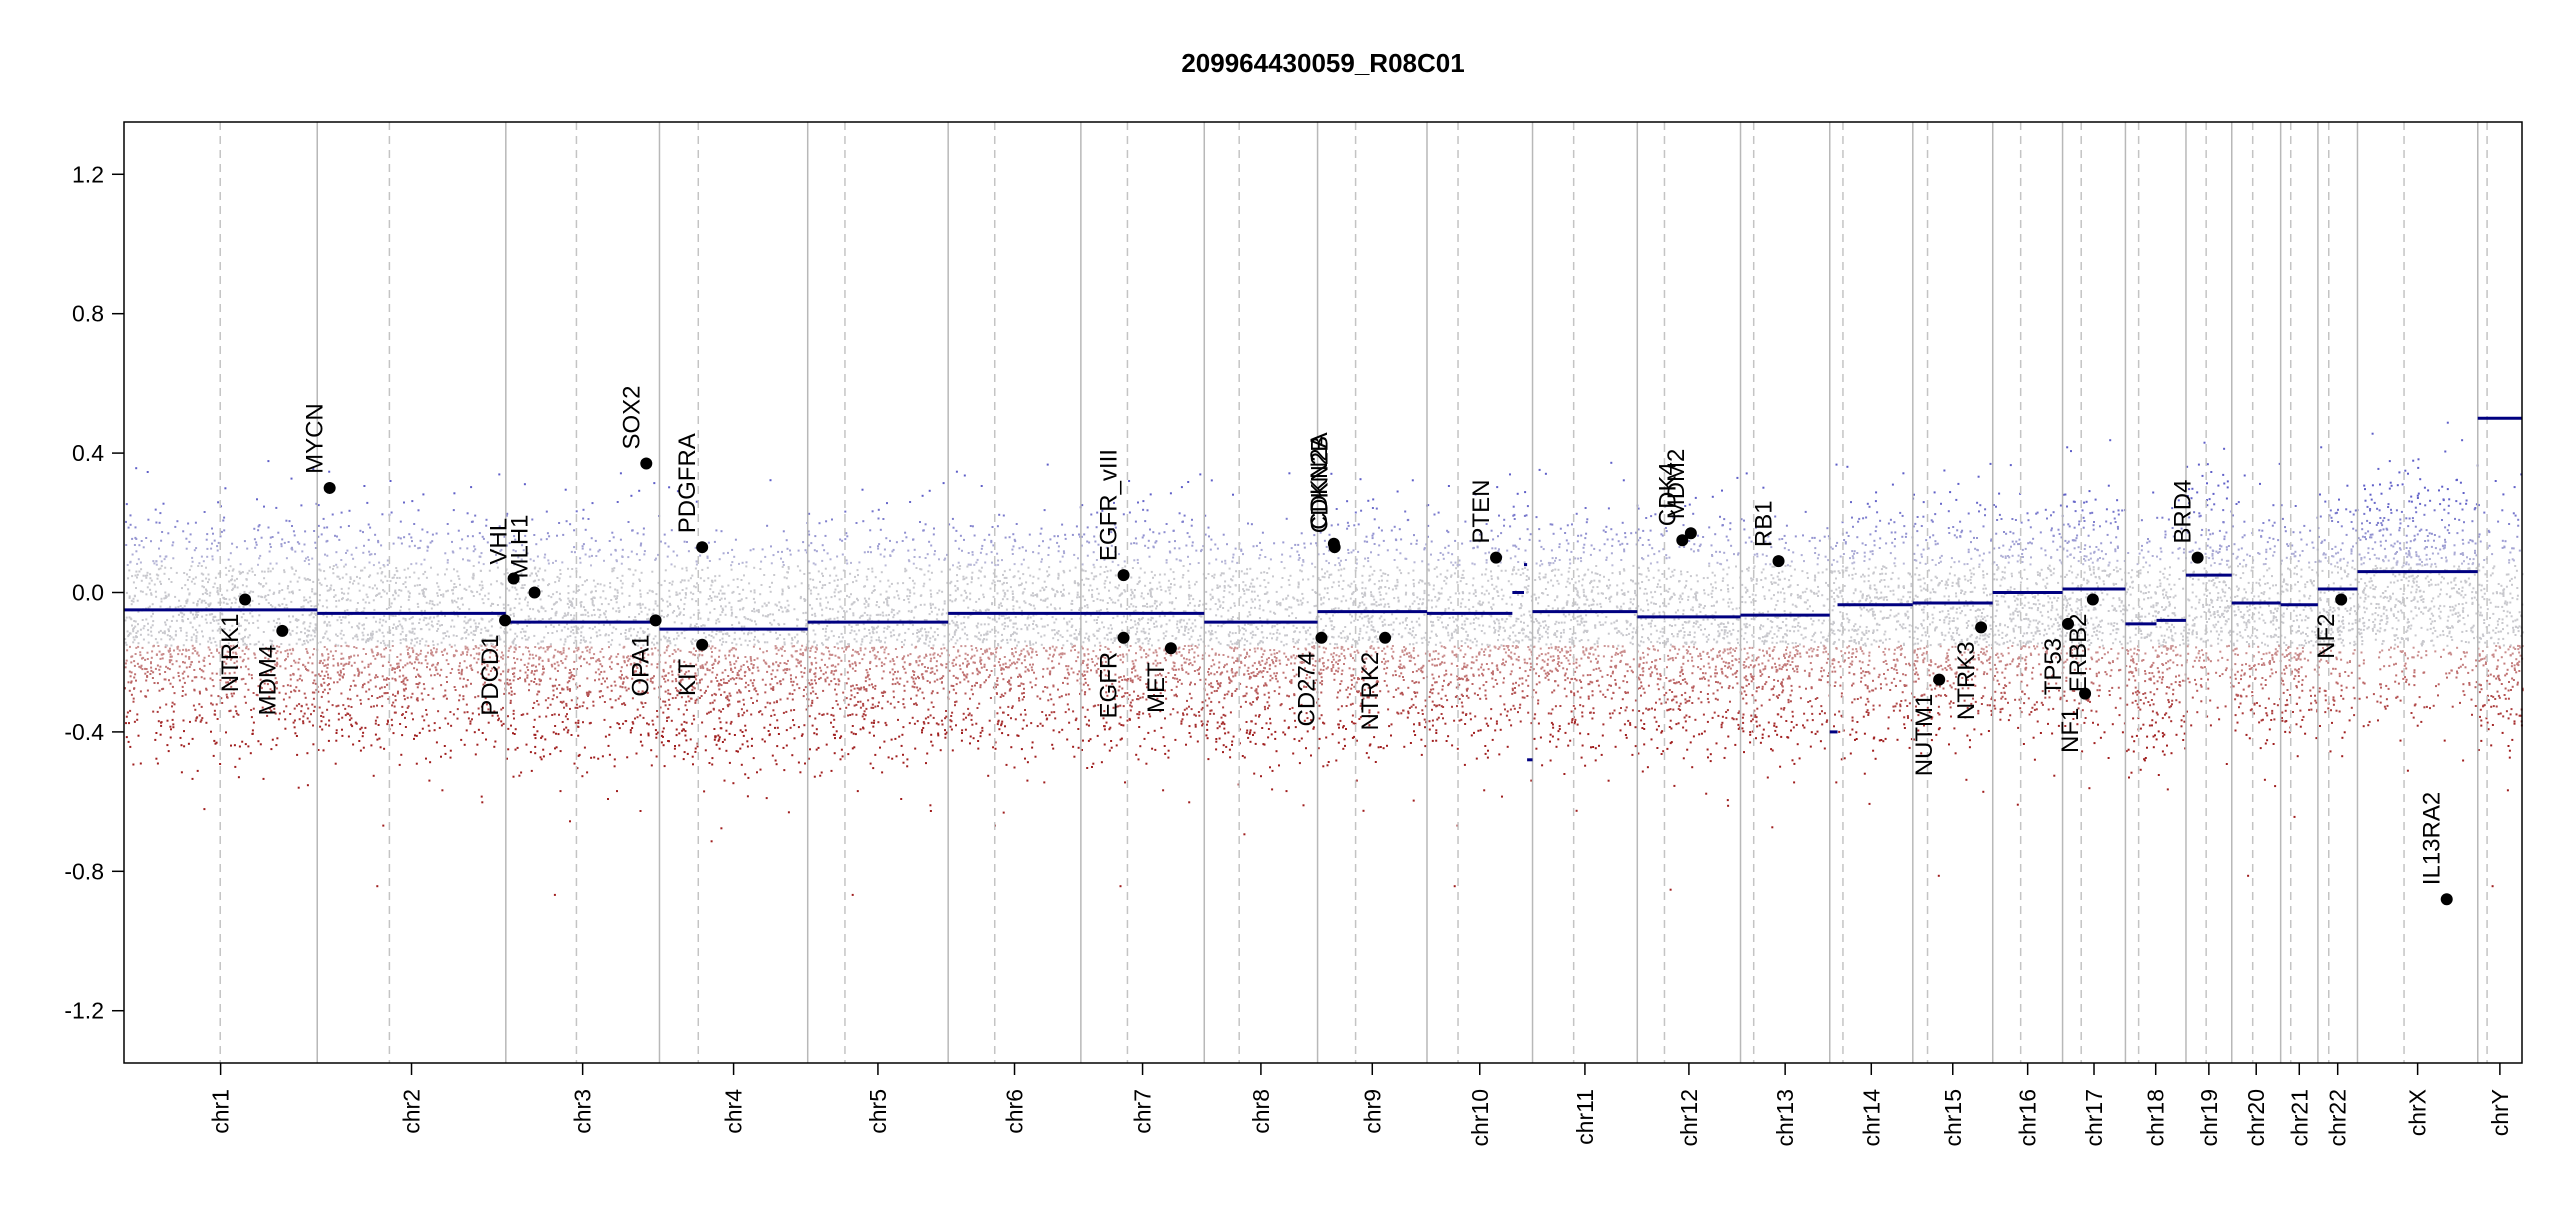  I want to click on gene-point-nutm1, so click(1939, 680).